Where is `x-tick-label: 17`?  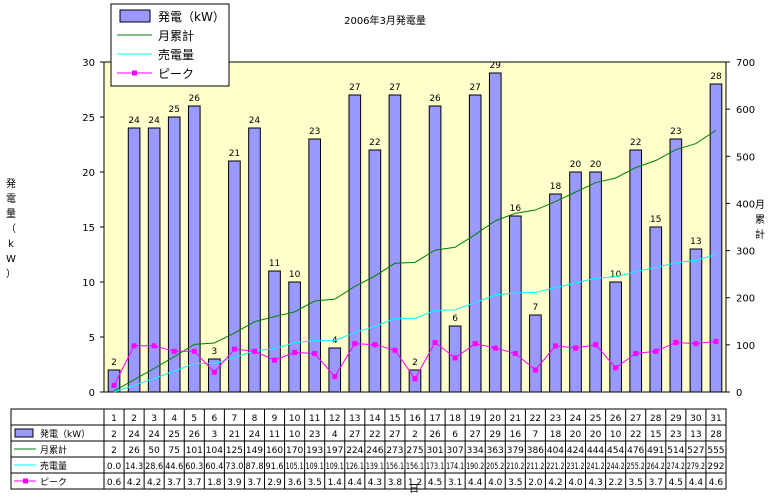
x-tick-label: 17 is located at coordinates (434, 419).